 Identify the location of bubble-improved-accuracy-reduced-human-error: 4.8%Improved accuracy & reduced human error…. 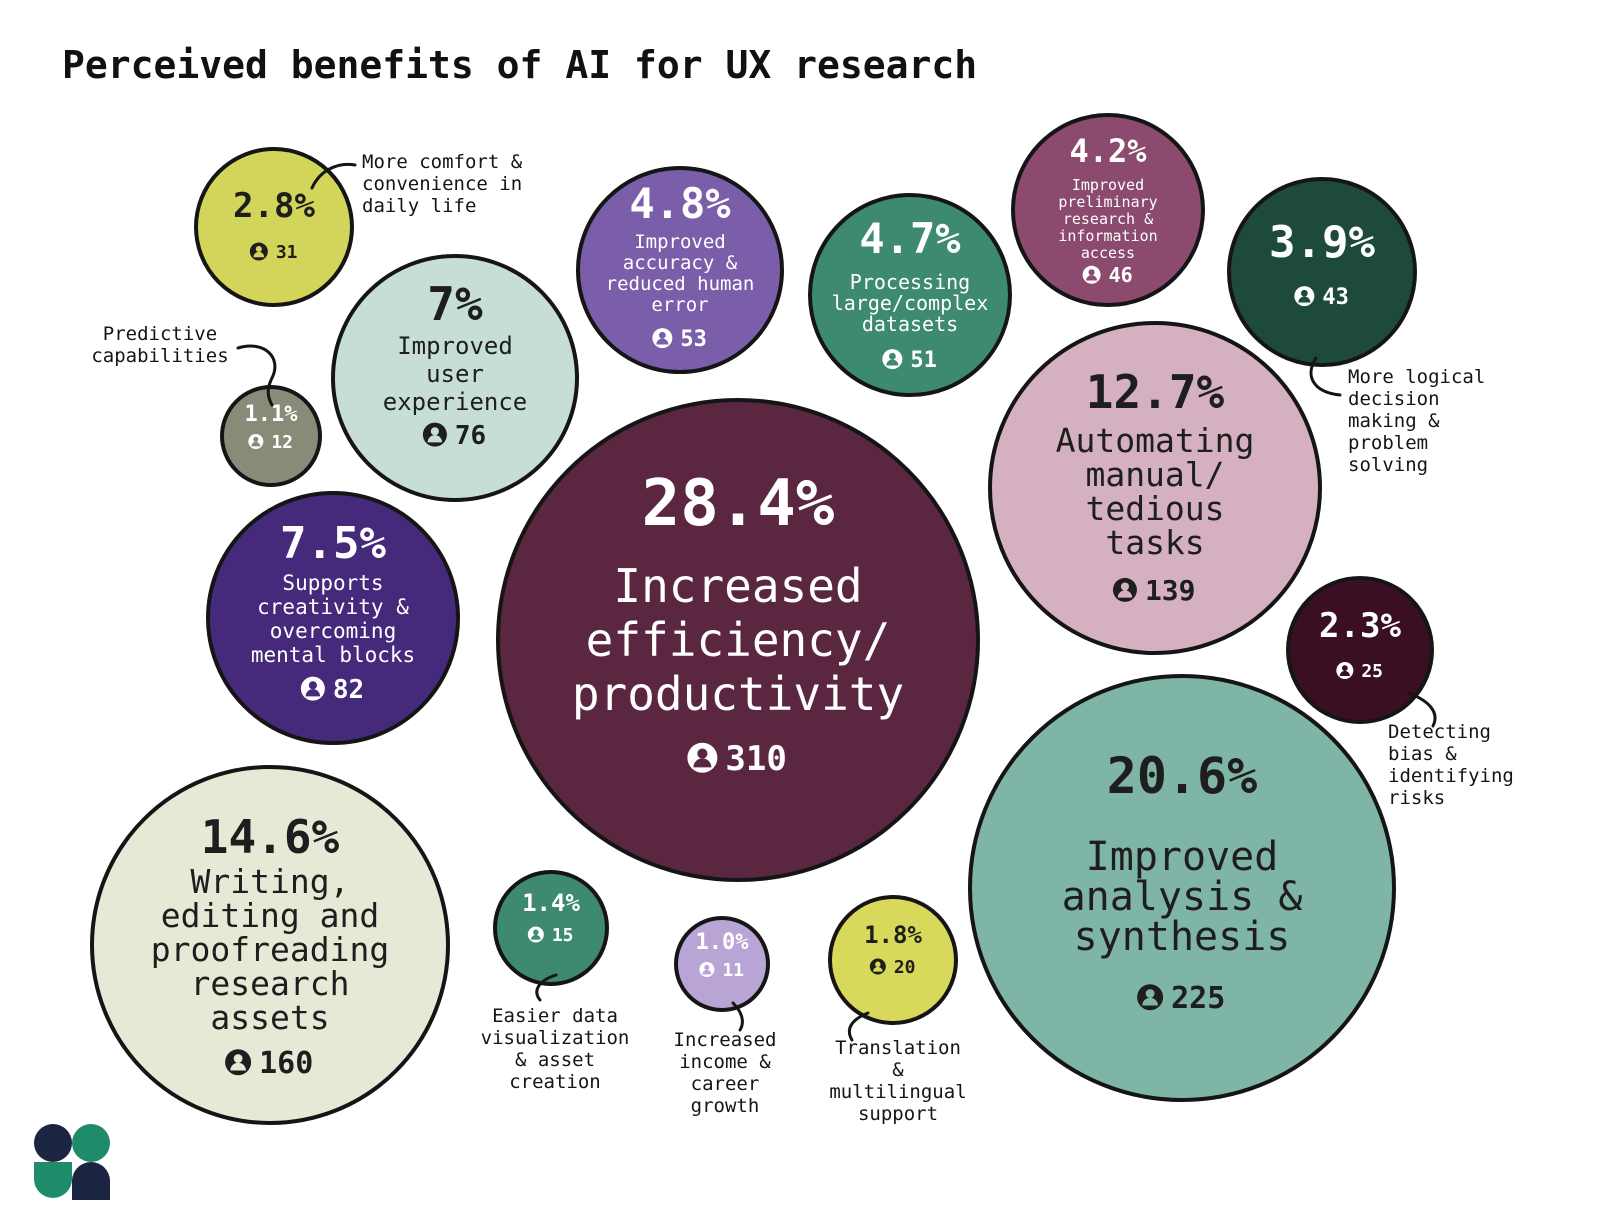
(680, 270).